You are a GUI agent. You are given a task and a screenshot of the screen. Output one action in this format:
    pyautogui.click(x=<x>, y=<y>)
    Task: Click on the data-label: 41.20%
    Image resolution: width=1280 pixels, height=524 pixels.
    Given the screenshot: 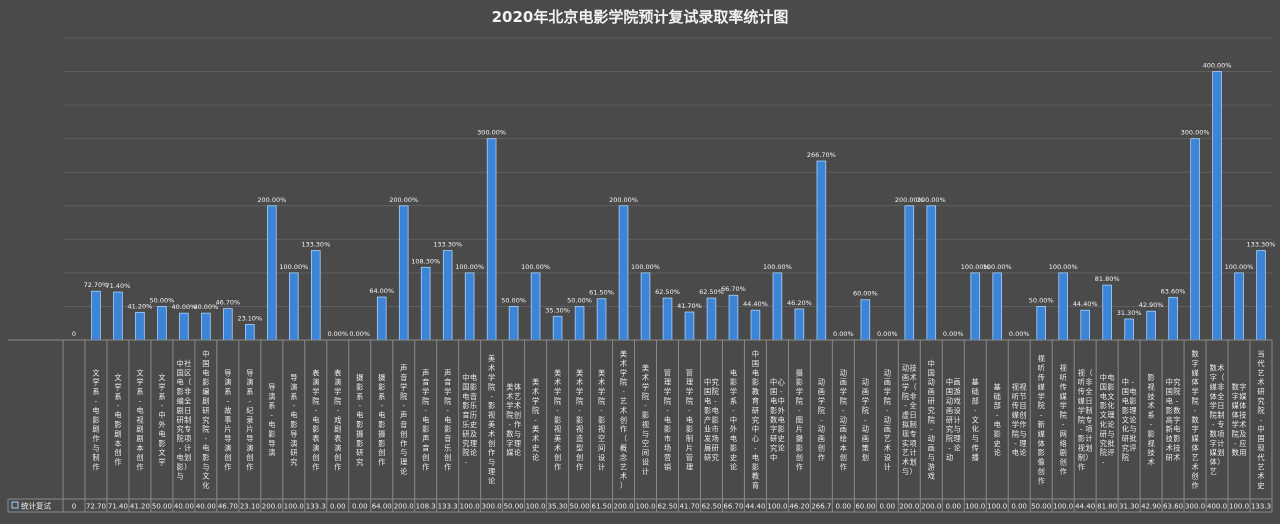 What is the action you would take?
    pyautogui.click(x=140, y=306)
    